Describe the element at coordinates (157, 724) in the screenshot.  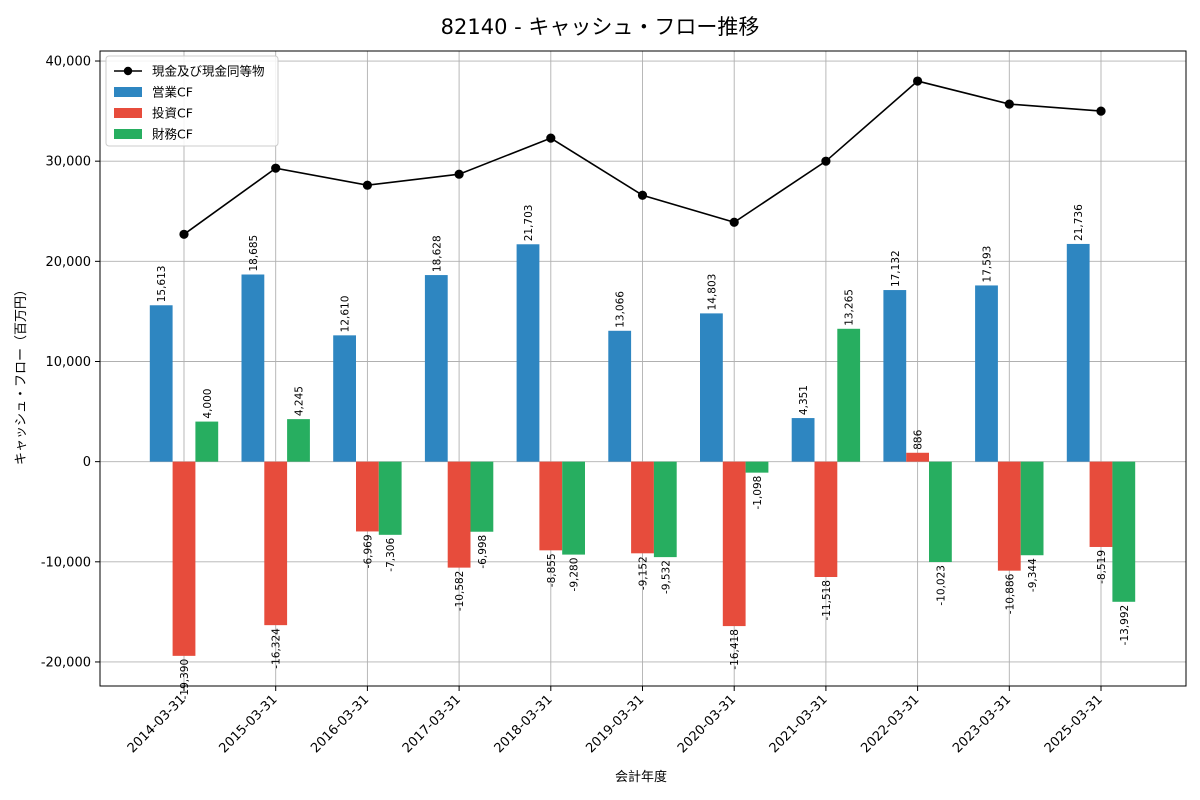
I see `x-tick-label: 2014-03-31` at that location.